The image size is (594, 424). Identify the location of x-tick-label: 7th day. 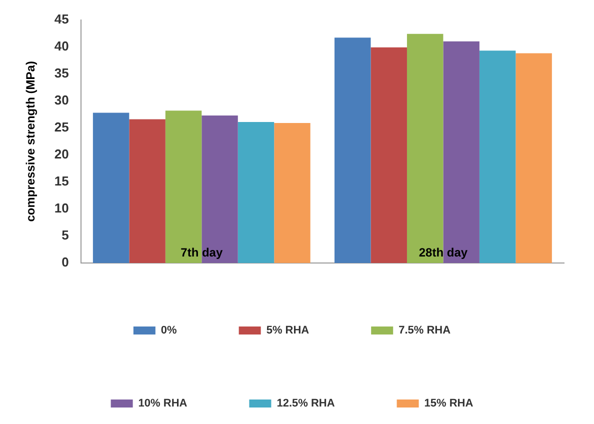
(201, 252).